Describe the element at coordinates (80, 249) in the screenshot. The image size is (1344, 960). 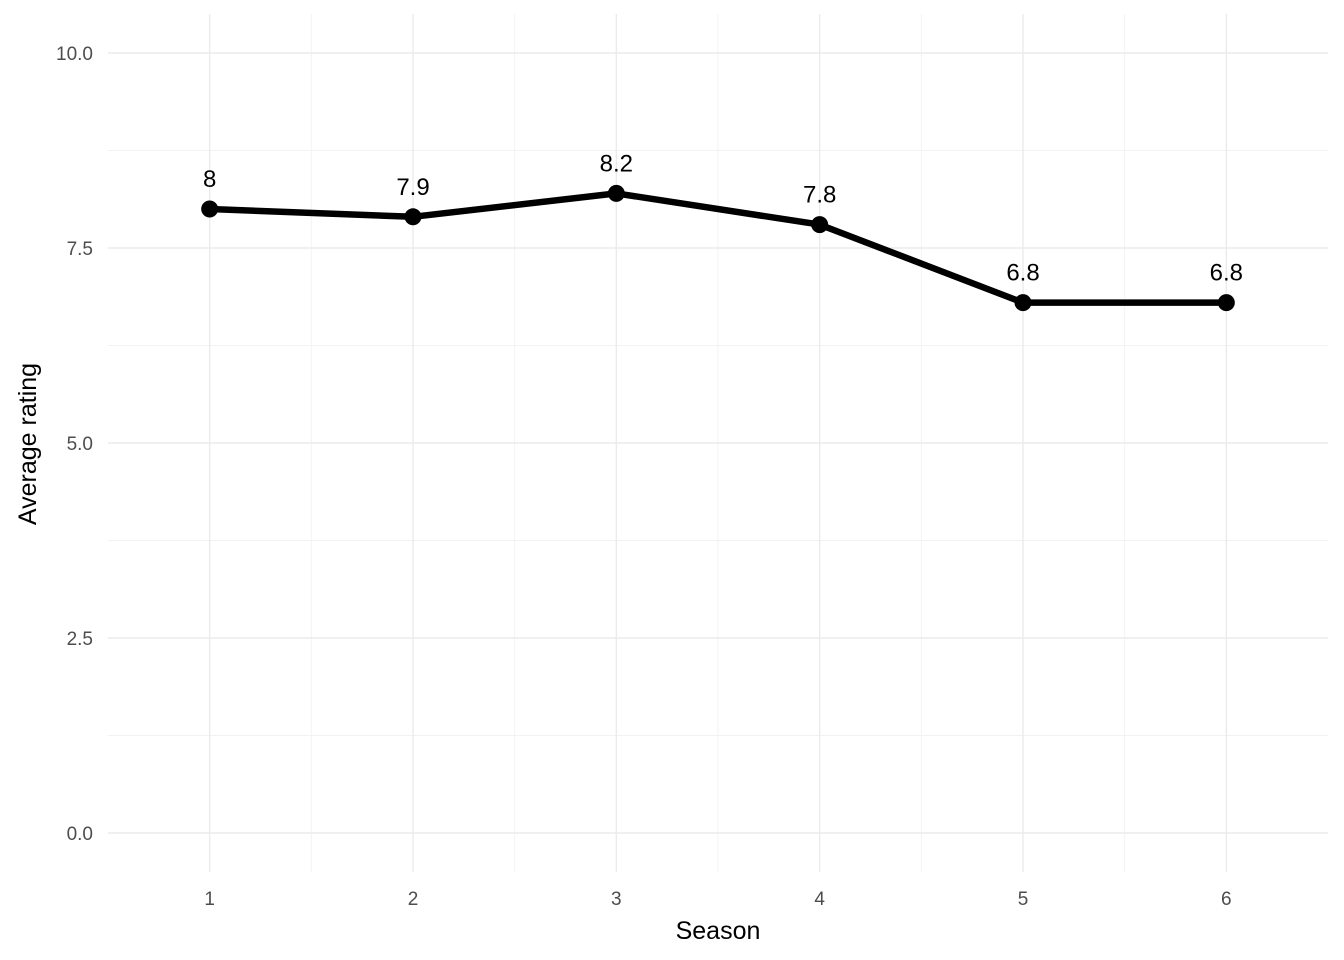
I see `y-tick-label: 7.5` at that location.